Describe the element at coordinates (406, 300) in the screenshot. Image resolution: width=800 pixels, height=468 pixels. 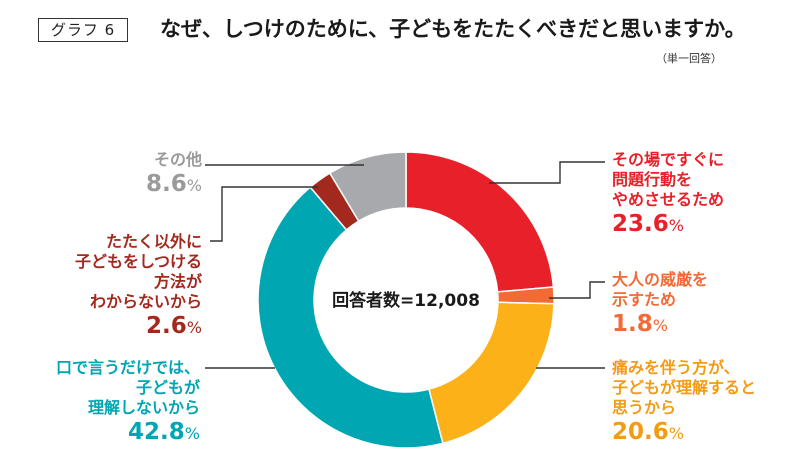
I see `respondent-count-label: 回答者数=12,008` at that location.